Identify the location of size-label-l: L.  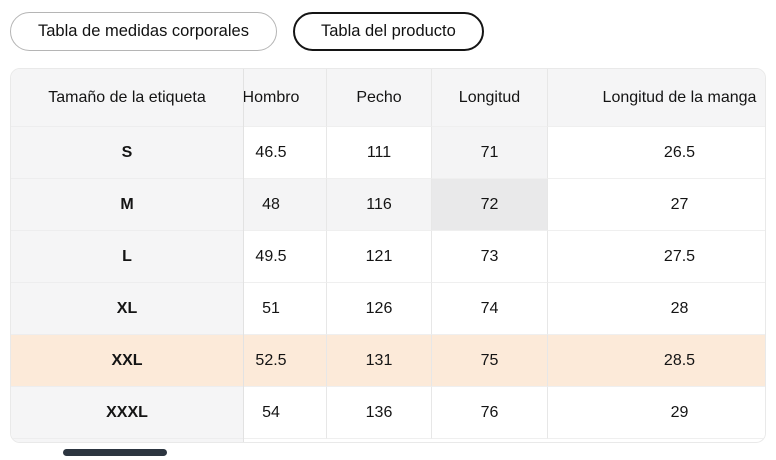
(127, 257).